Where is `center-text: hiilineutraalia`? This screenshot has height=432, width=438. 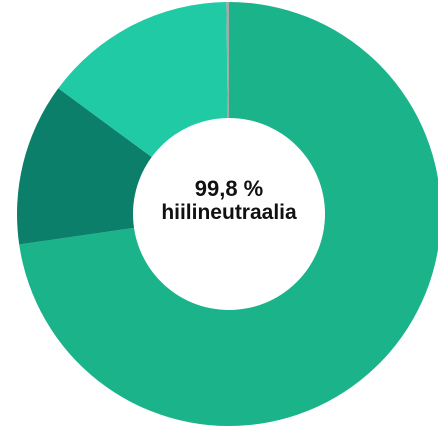 center-text: hiilineutraalia is located at coordinates (229, 213).